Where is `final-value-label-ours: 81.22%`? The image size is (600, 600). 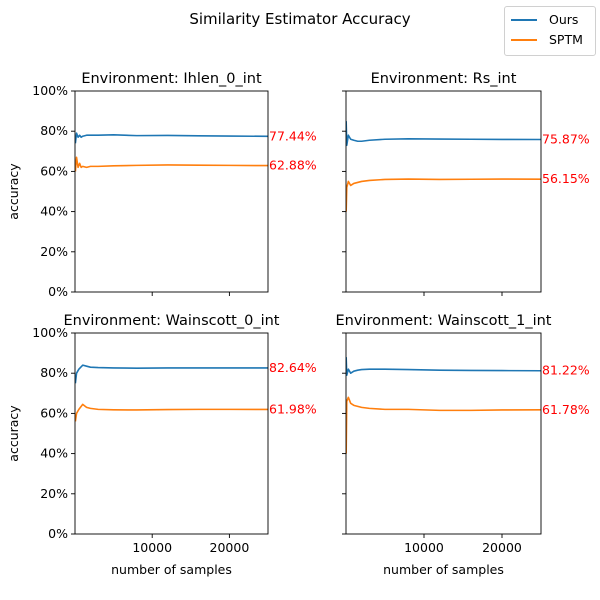 final-value-label-ours: 81.22% is located at coordinates (566, 370).